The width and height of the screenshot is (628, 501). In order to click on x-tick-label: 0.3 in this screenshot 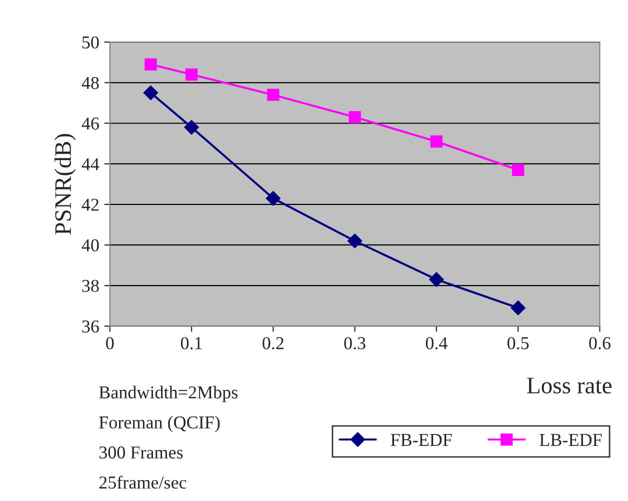, I will do `click(355, 343)`.